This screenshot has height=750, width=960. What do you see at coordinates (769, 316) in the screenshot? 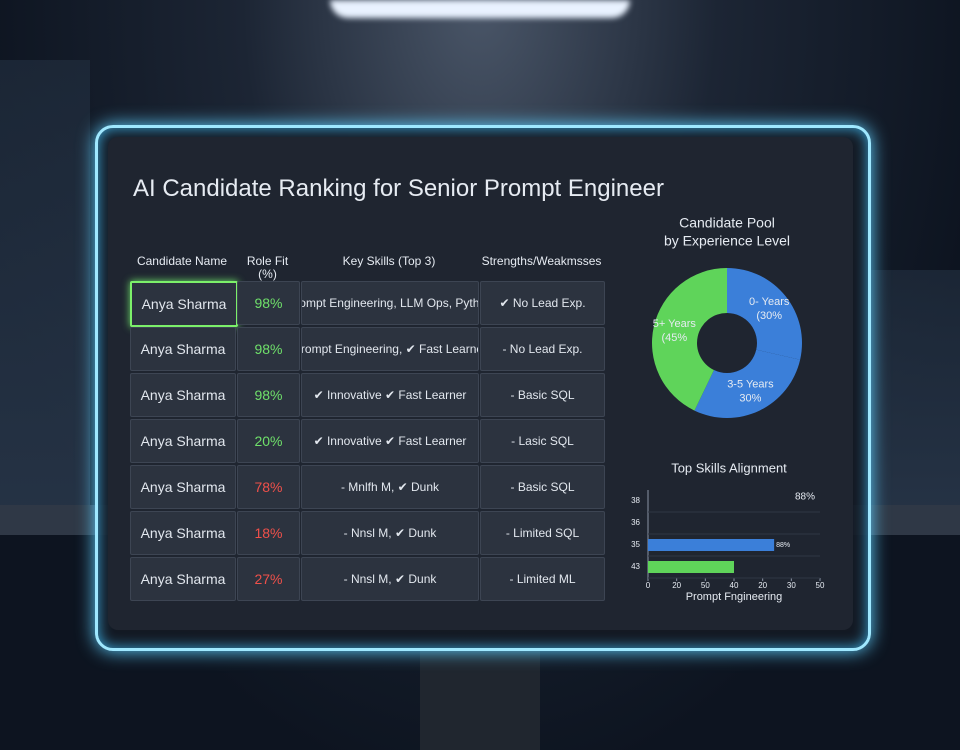
I see `segment-value: (30%` at bounding box center [769, 316].